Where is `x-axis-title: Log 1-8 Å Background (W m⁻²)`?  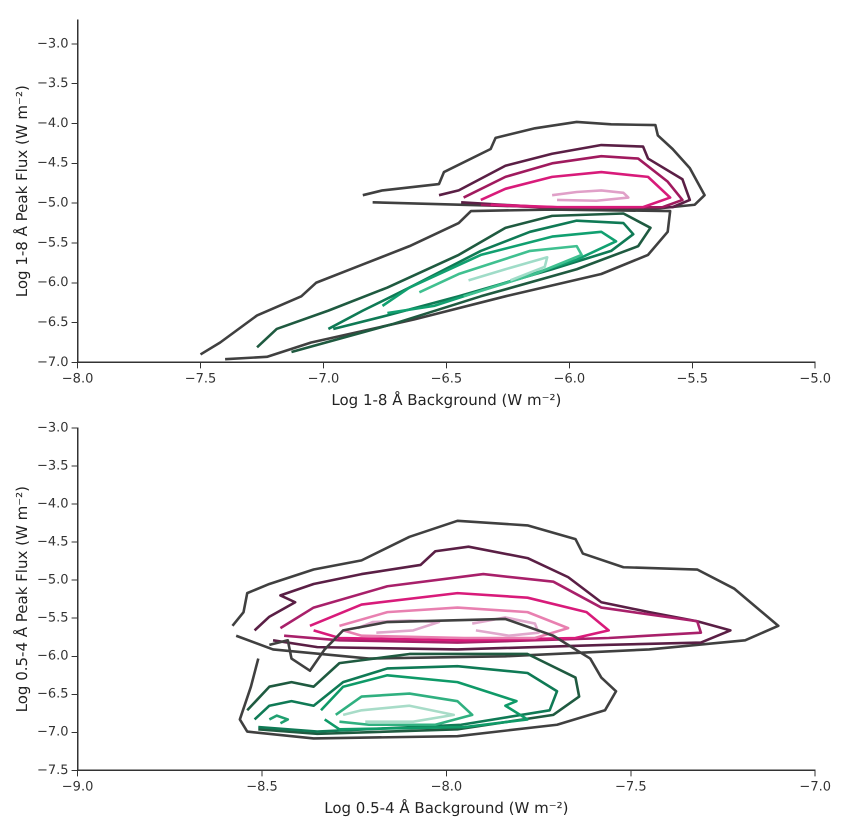 x-axis-title: Log 1-8 Å Background (W m⁻²) is located at coordinates (446, 399).